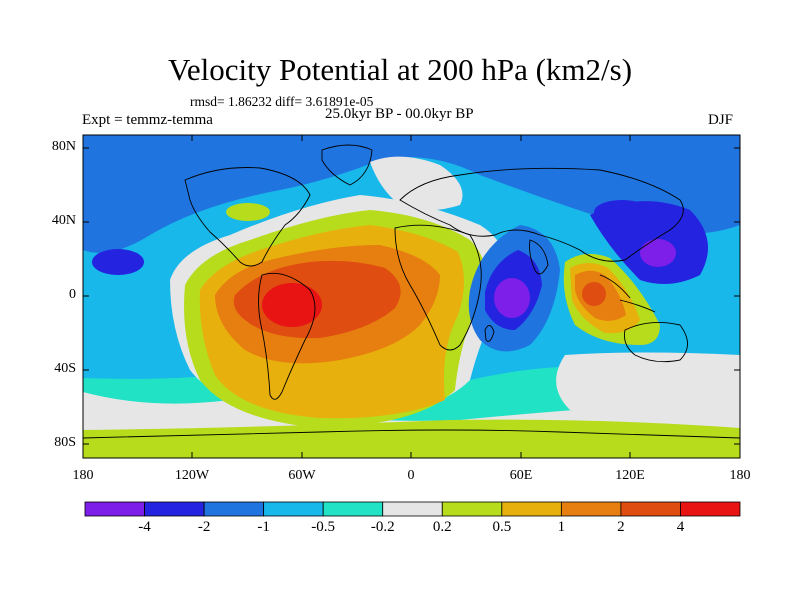 The height and width of the screenshot is (600, 800). What do you see at coordinates (144, 527) in the screenshot?
I see `colorbar-label: -4` at bounding box center [144, 527].